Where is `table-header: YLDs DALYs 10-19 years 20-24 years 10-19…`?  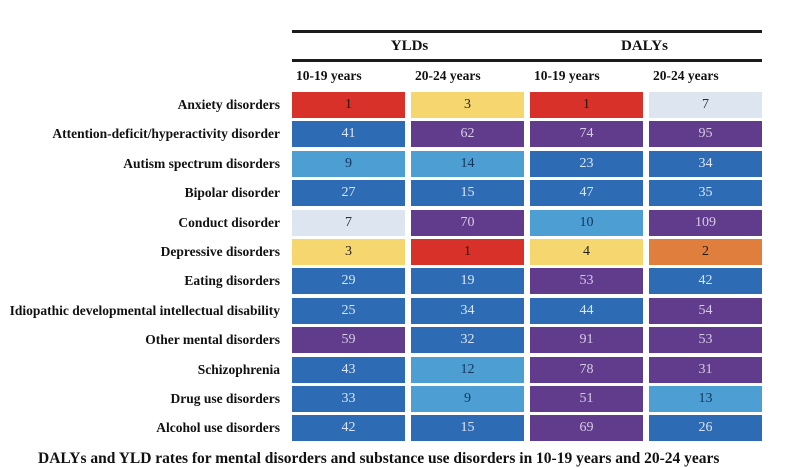 table-header: YLDs DALYs 10-19 years 20-24 years 10-19… is located at coordinates (527, 58).